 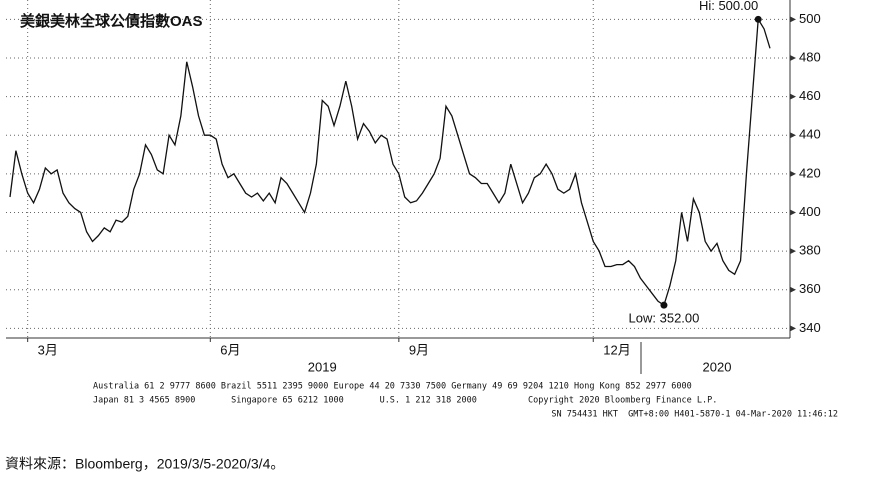 What do you see at coordinates (810, 56) in the screenshot?
I see `y-tick-label: 480` at bounding box center [810, 56].